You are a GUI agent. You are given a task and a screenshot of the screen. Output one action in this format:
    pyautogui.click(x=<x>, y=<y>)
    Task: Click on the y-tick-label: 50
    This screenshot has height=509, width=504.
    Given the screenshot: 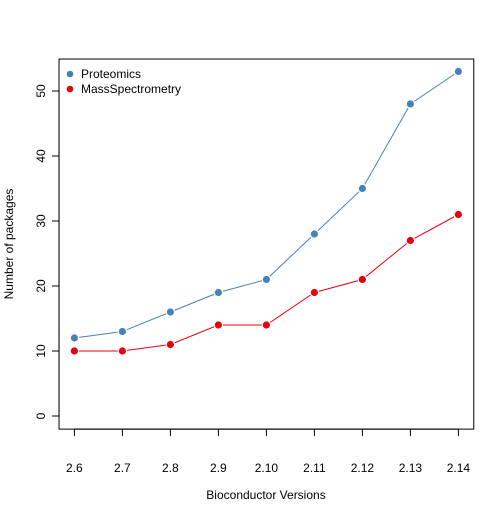 What is the action you would take?
    pyautogui.click(x=41, y=91)
    